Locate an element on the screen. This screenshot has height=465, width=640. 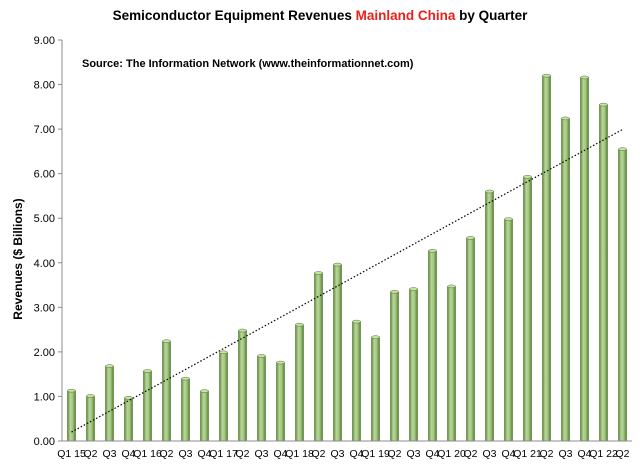
y-tick-label: 0.00 is located at coordinates (44, 442).